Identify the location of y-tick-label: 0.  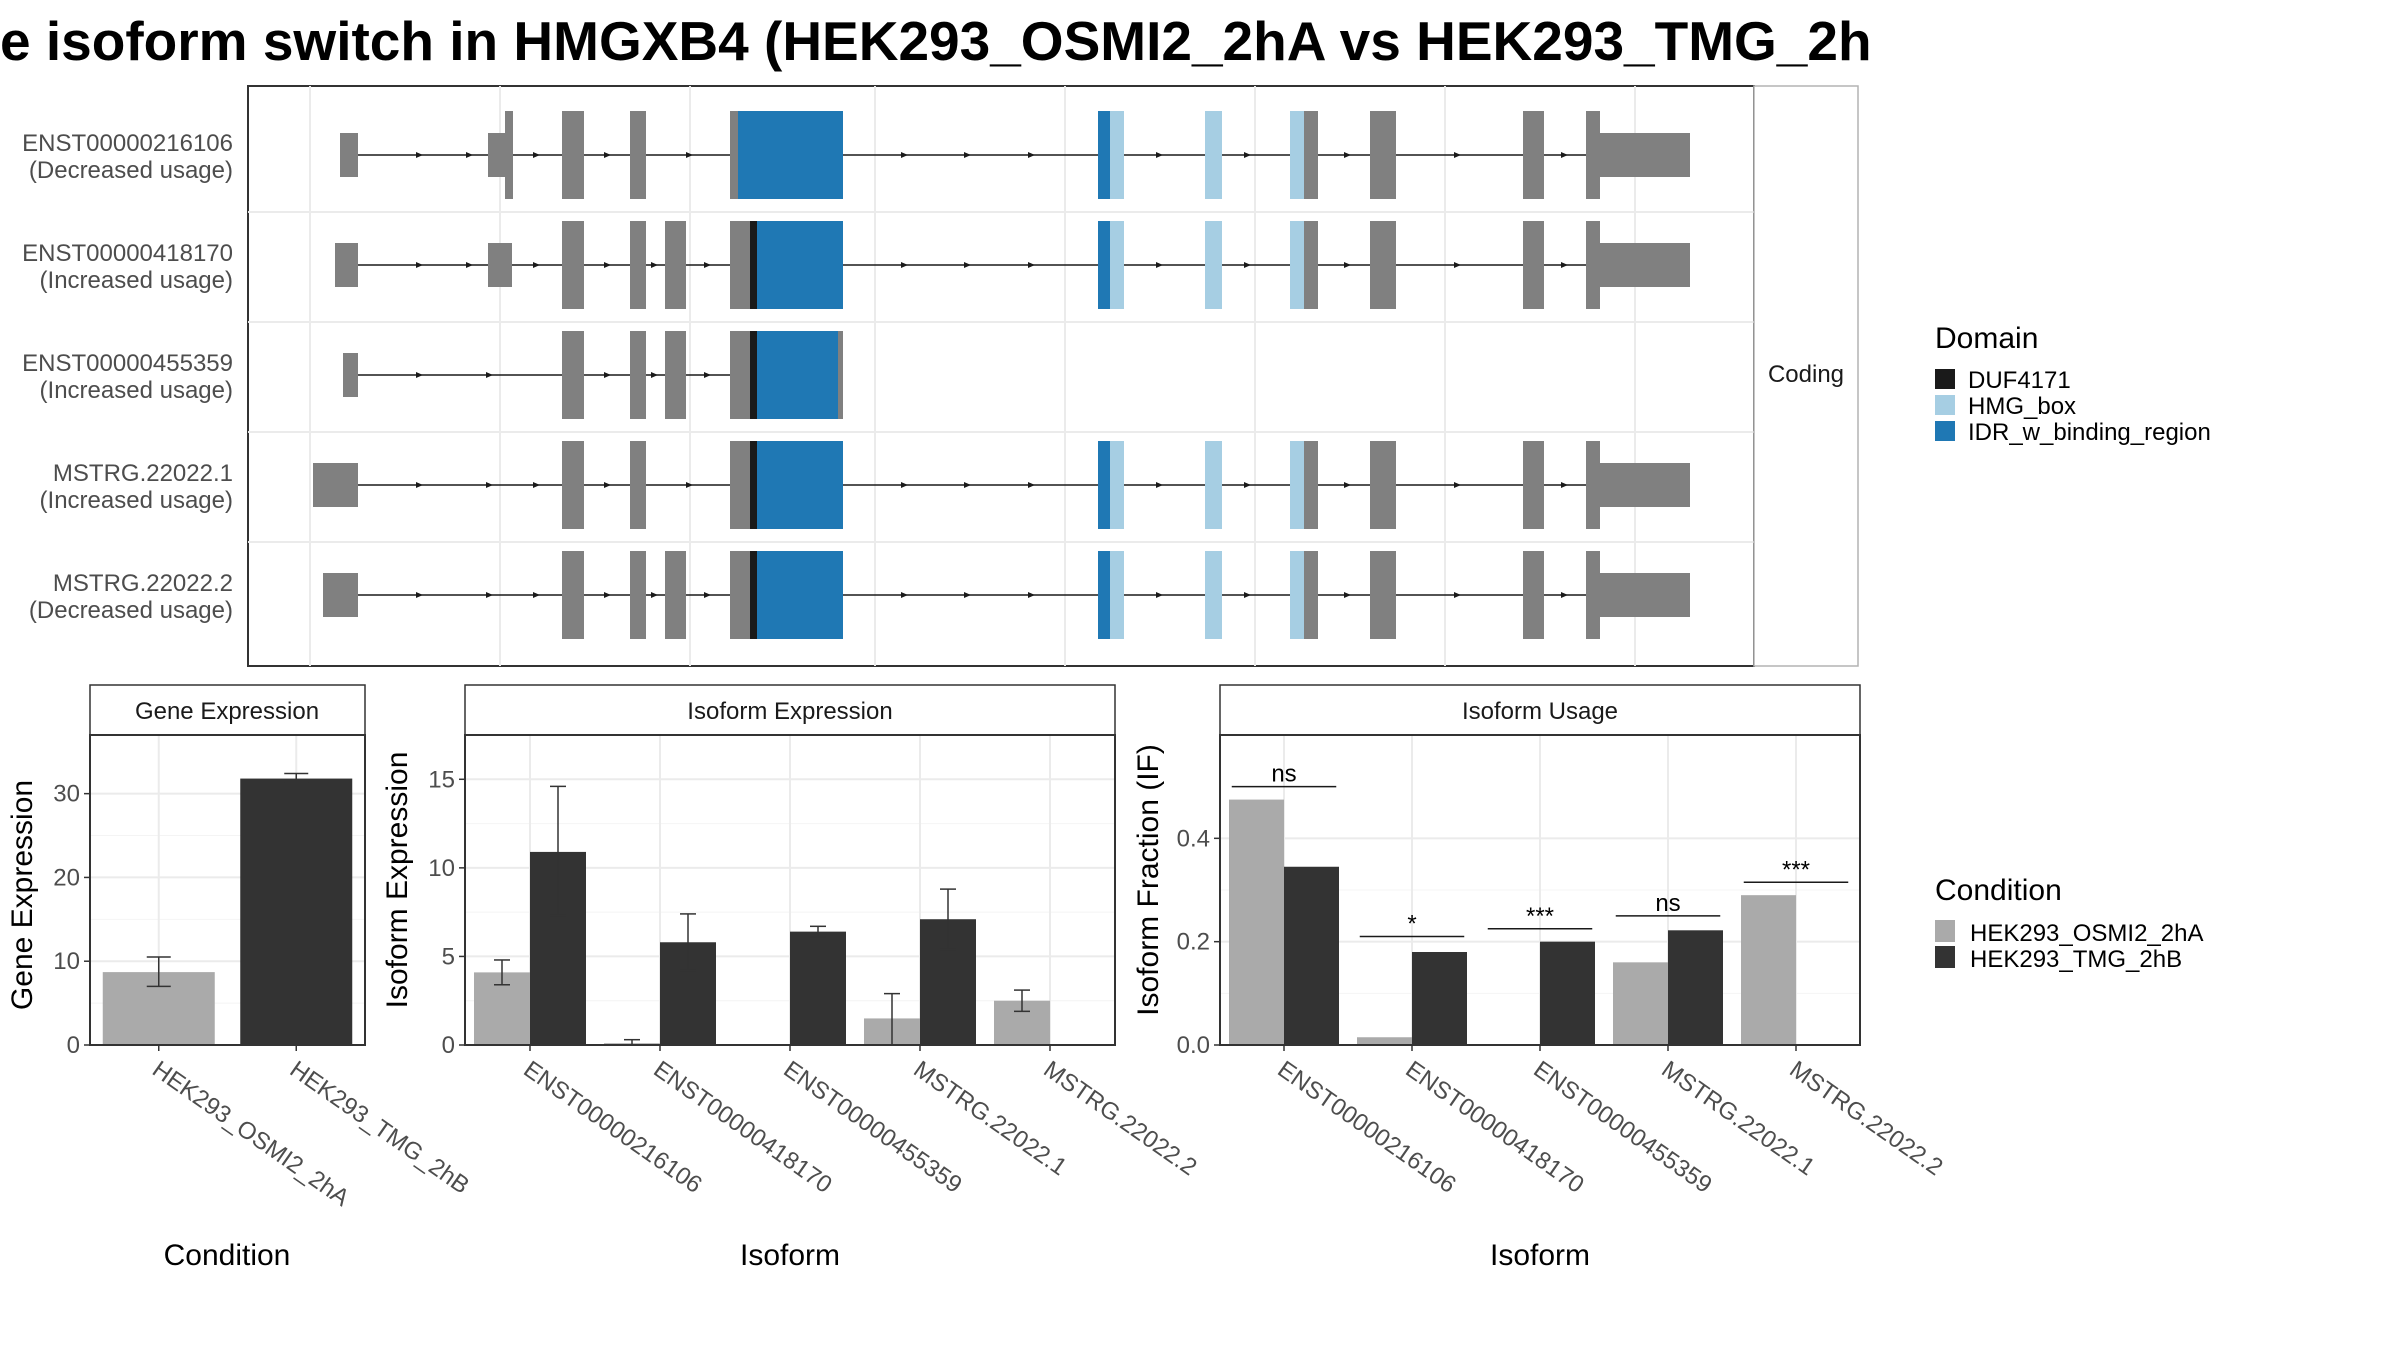
(448, 1045).